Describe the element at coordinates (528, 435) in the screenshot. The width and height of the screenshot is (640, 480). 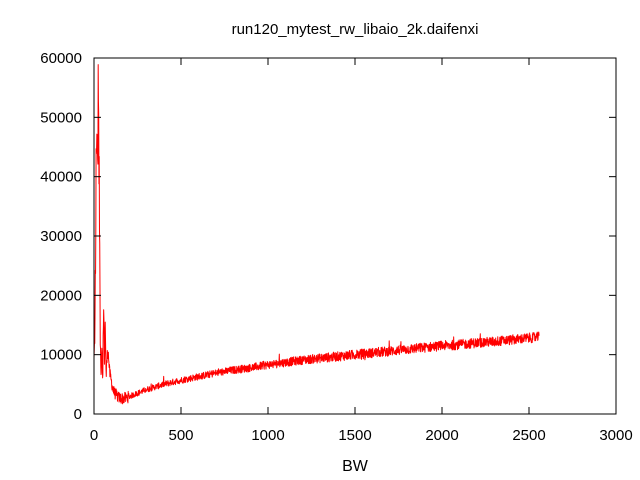
I see `x-tick-label: 2500` at that location.